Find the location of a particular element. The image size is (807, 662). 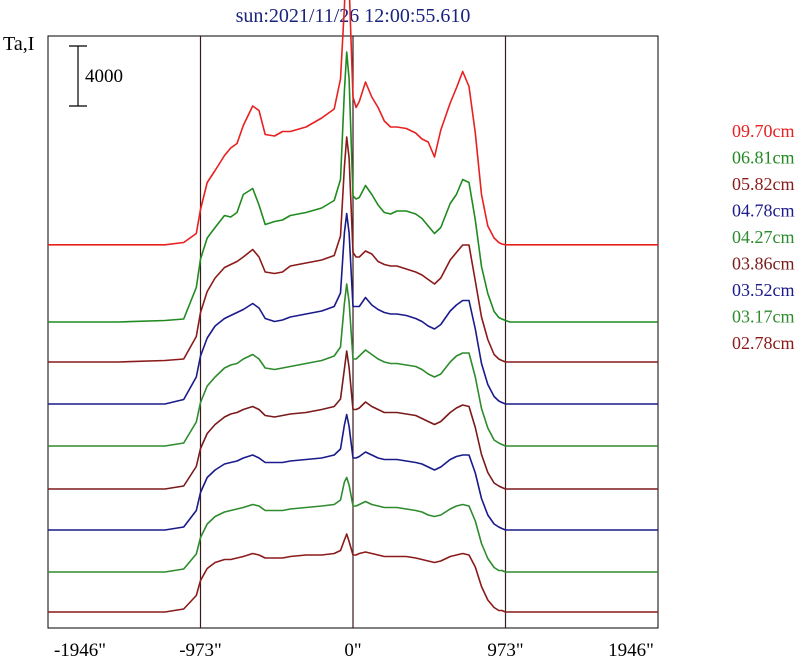

legend-entry: 03.52cm is located at coordinates (763, 290).